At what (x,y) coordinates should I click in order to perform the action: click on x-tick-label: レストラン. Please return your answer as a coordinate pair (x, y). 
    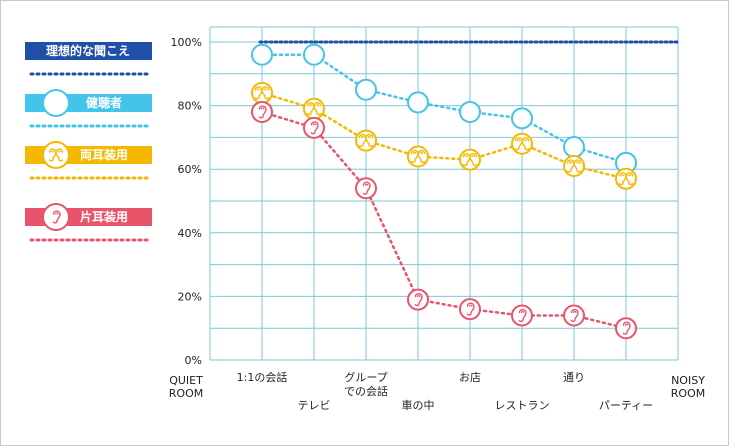
    Looking at the image, I should click on (522, 405).